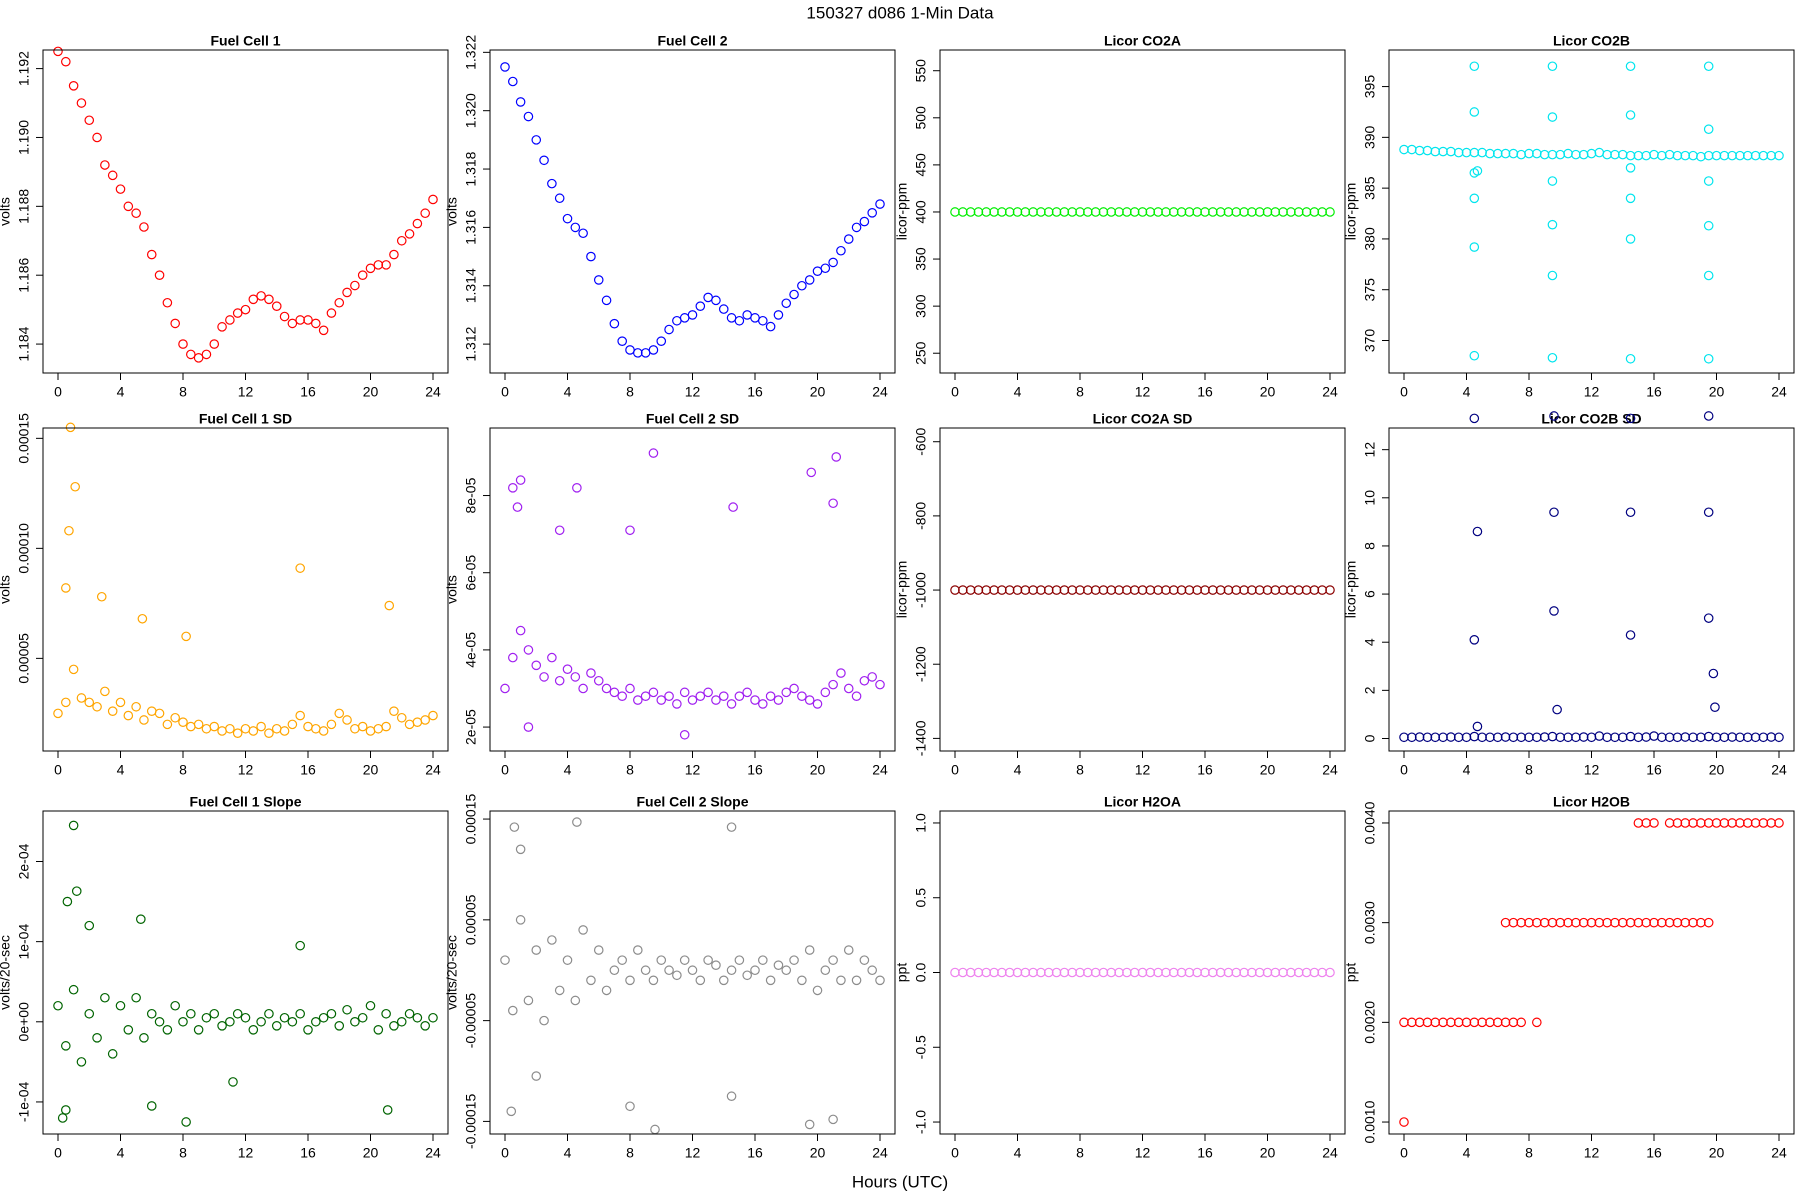  Describe the element at coordinates (1143, 419) in the screenshot. I see `panel-title: Licor CO2A SD` at that location.